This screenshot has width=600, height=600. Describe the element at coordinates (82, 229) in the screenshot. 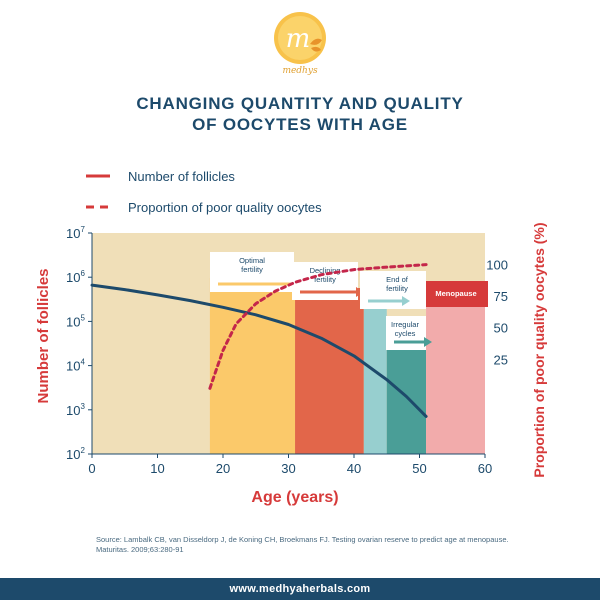

I see `y-tick-exp-5: 7` at that location.